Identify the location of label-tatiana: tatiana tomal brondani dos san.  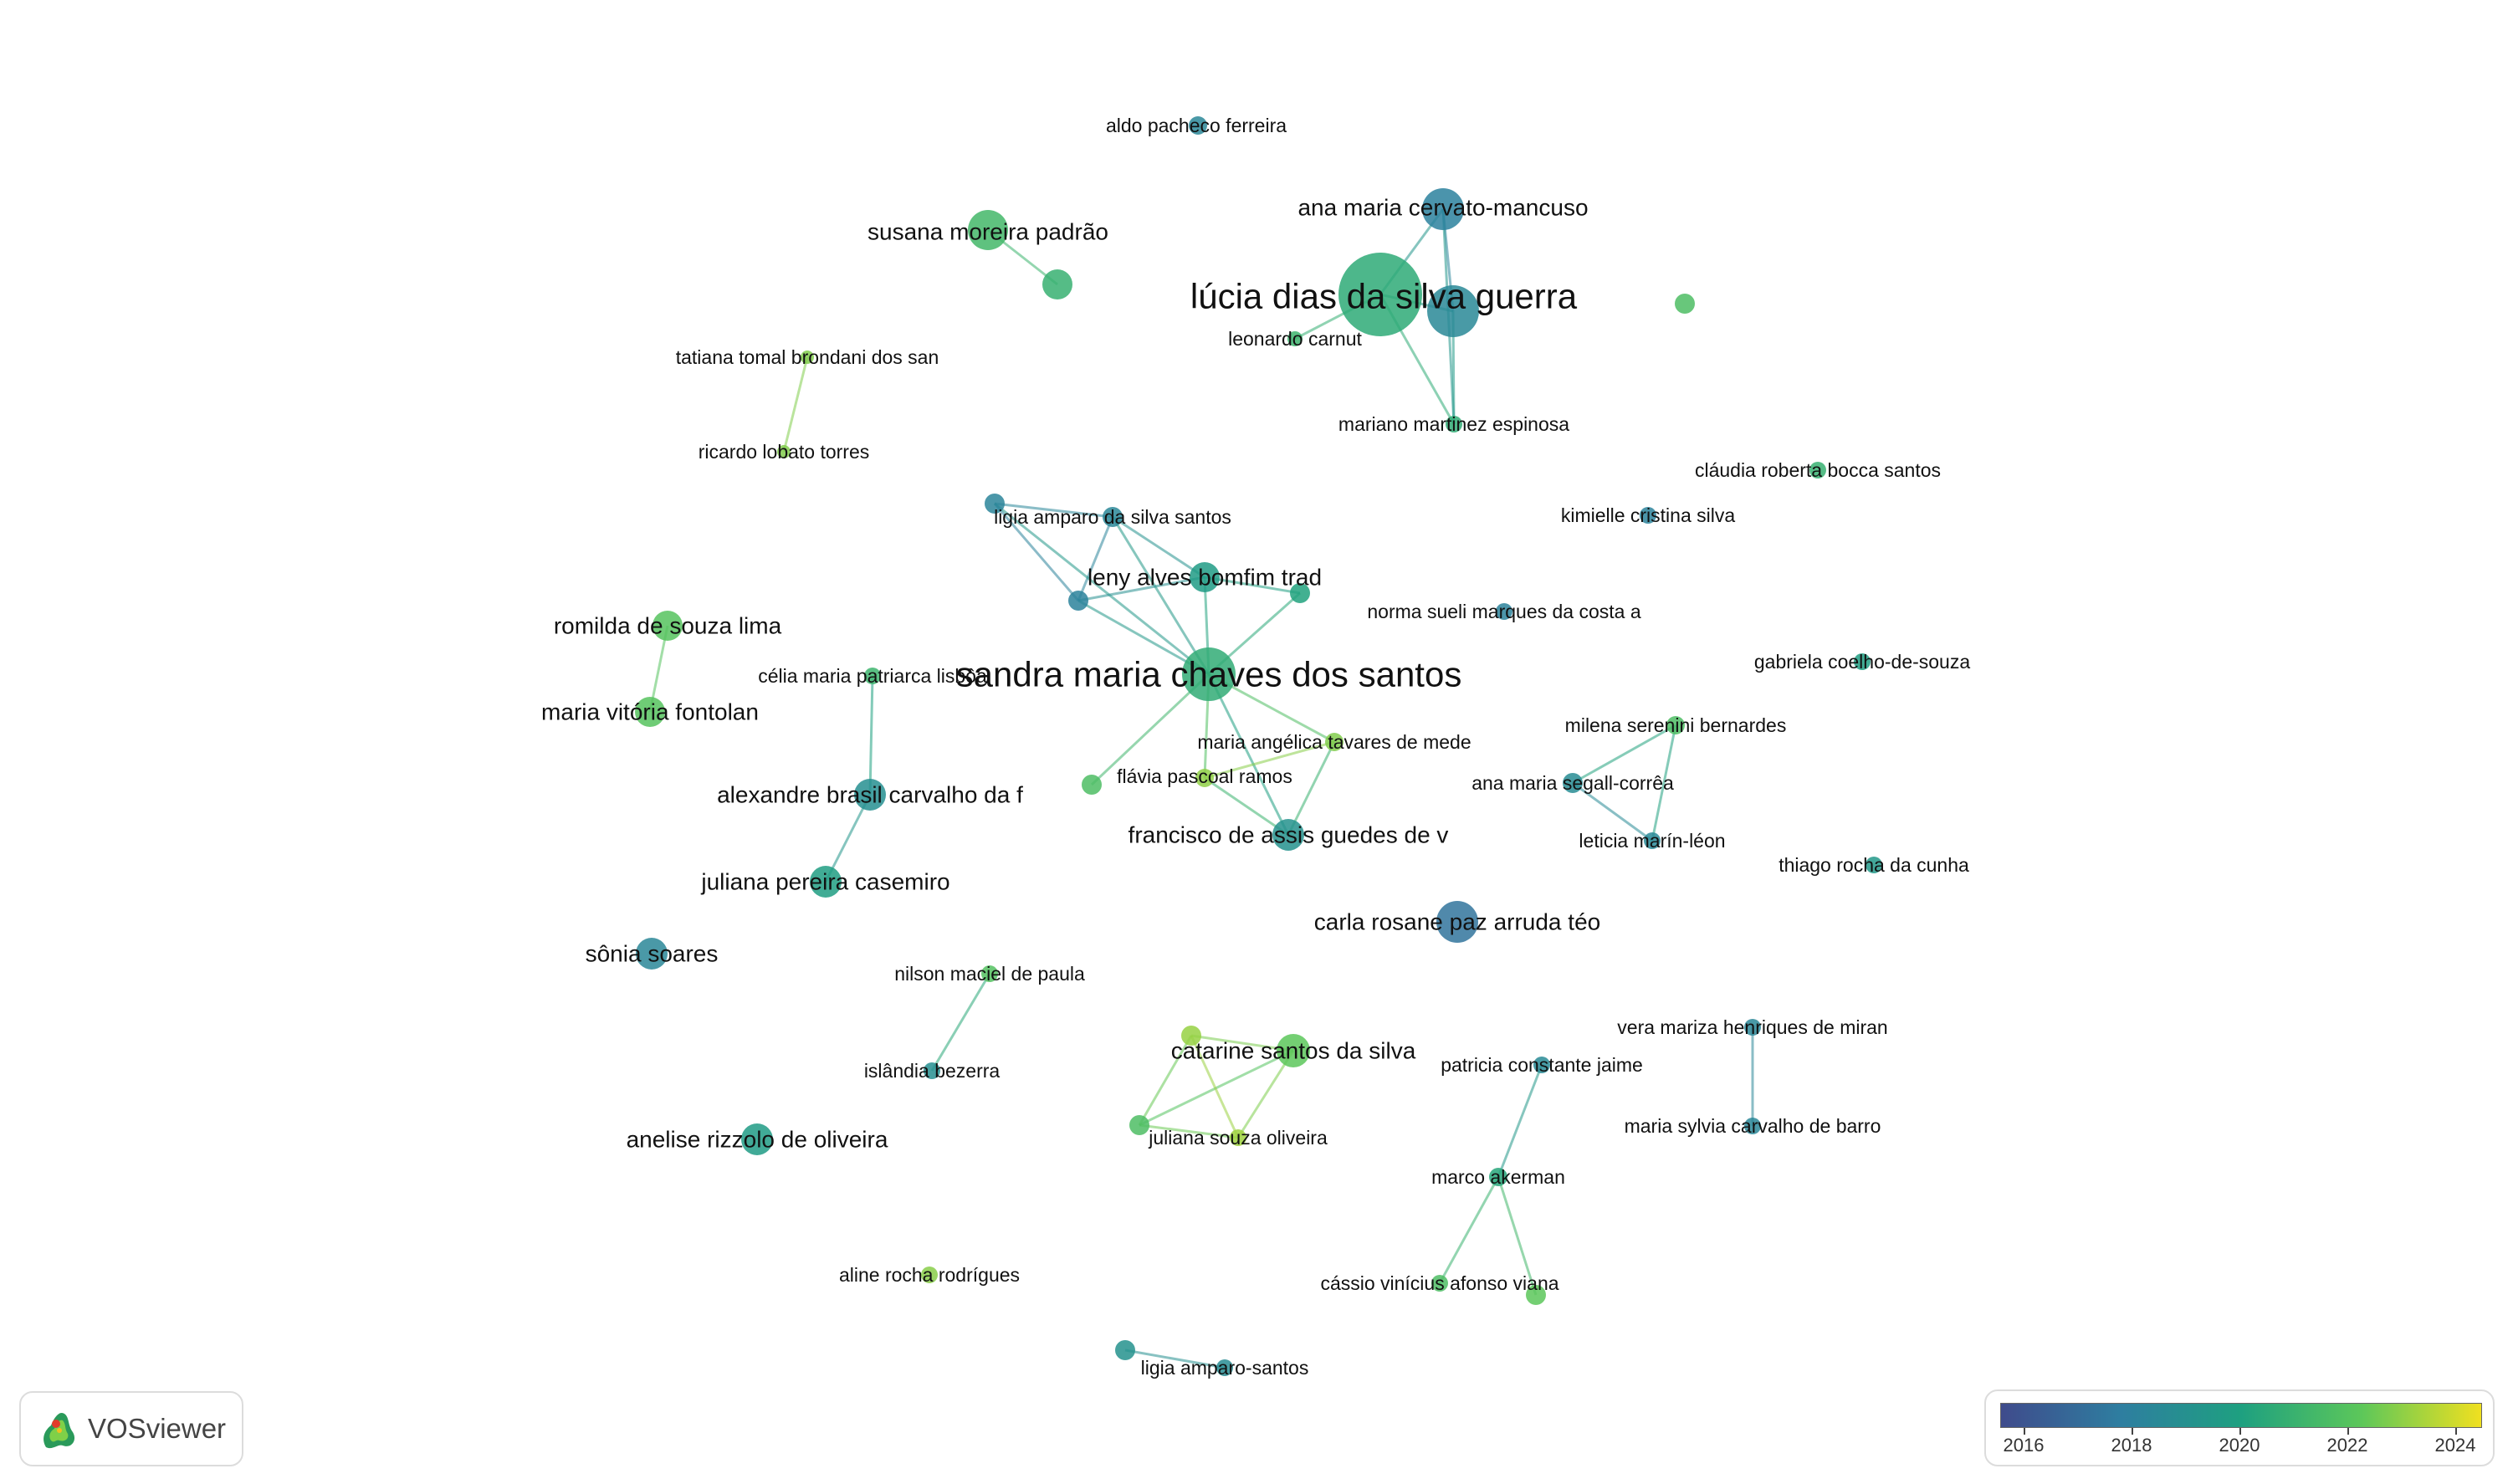
(808, 357).